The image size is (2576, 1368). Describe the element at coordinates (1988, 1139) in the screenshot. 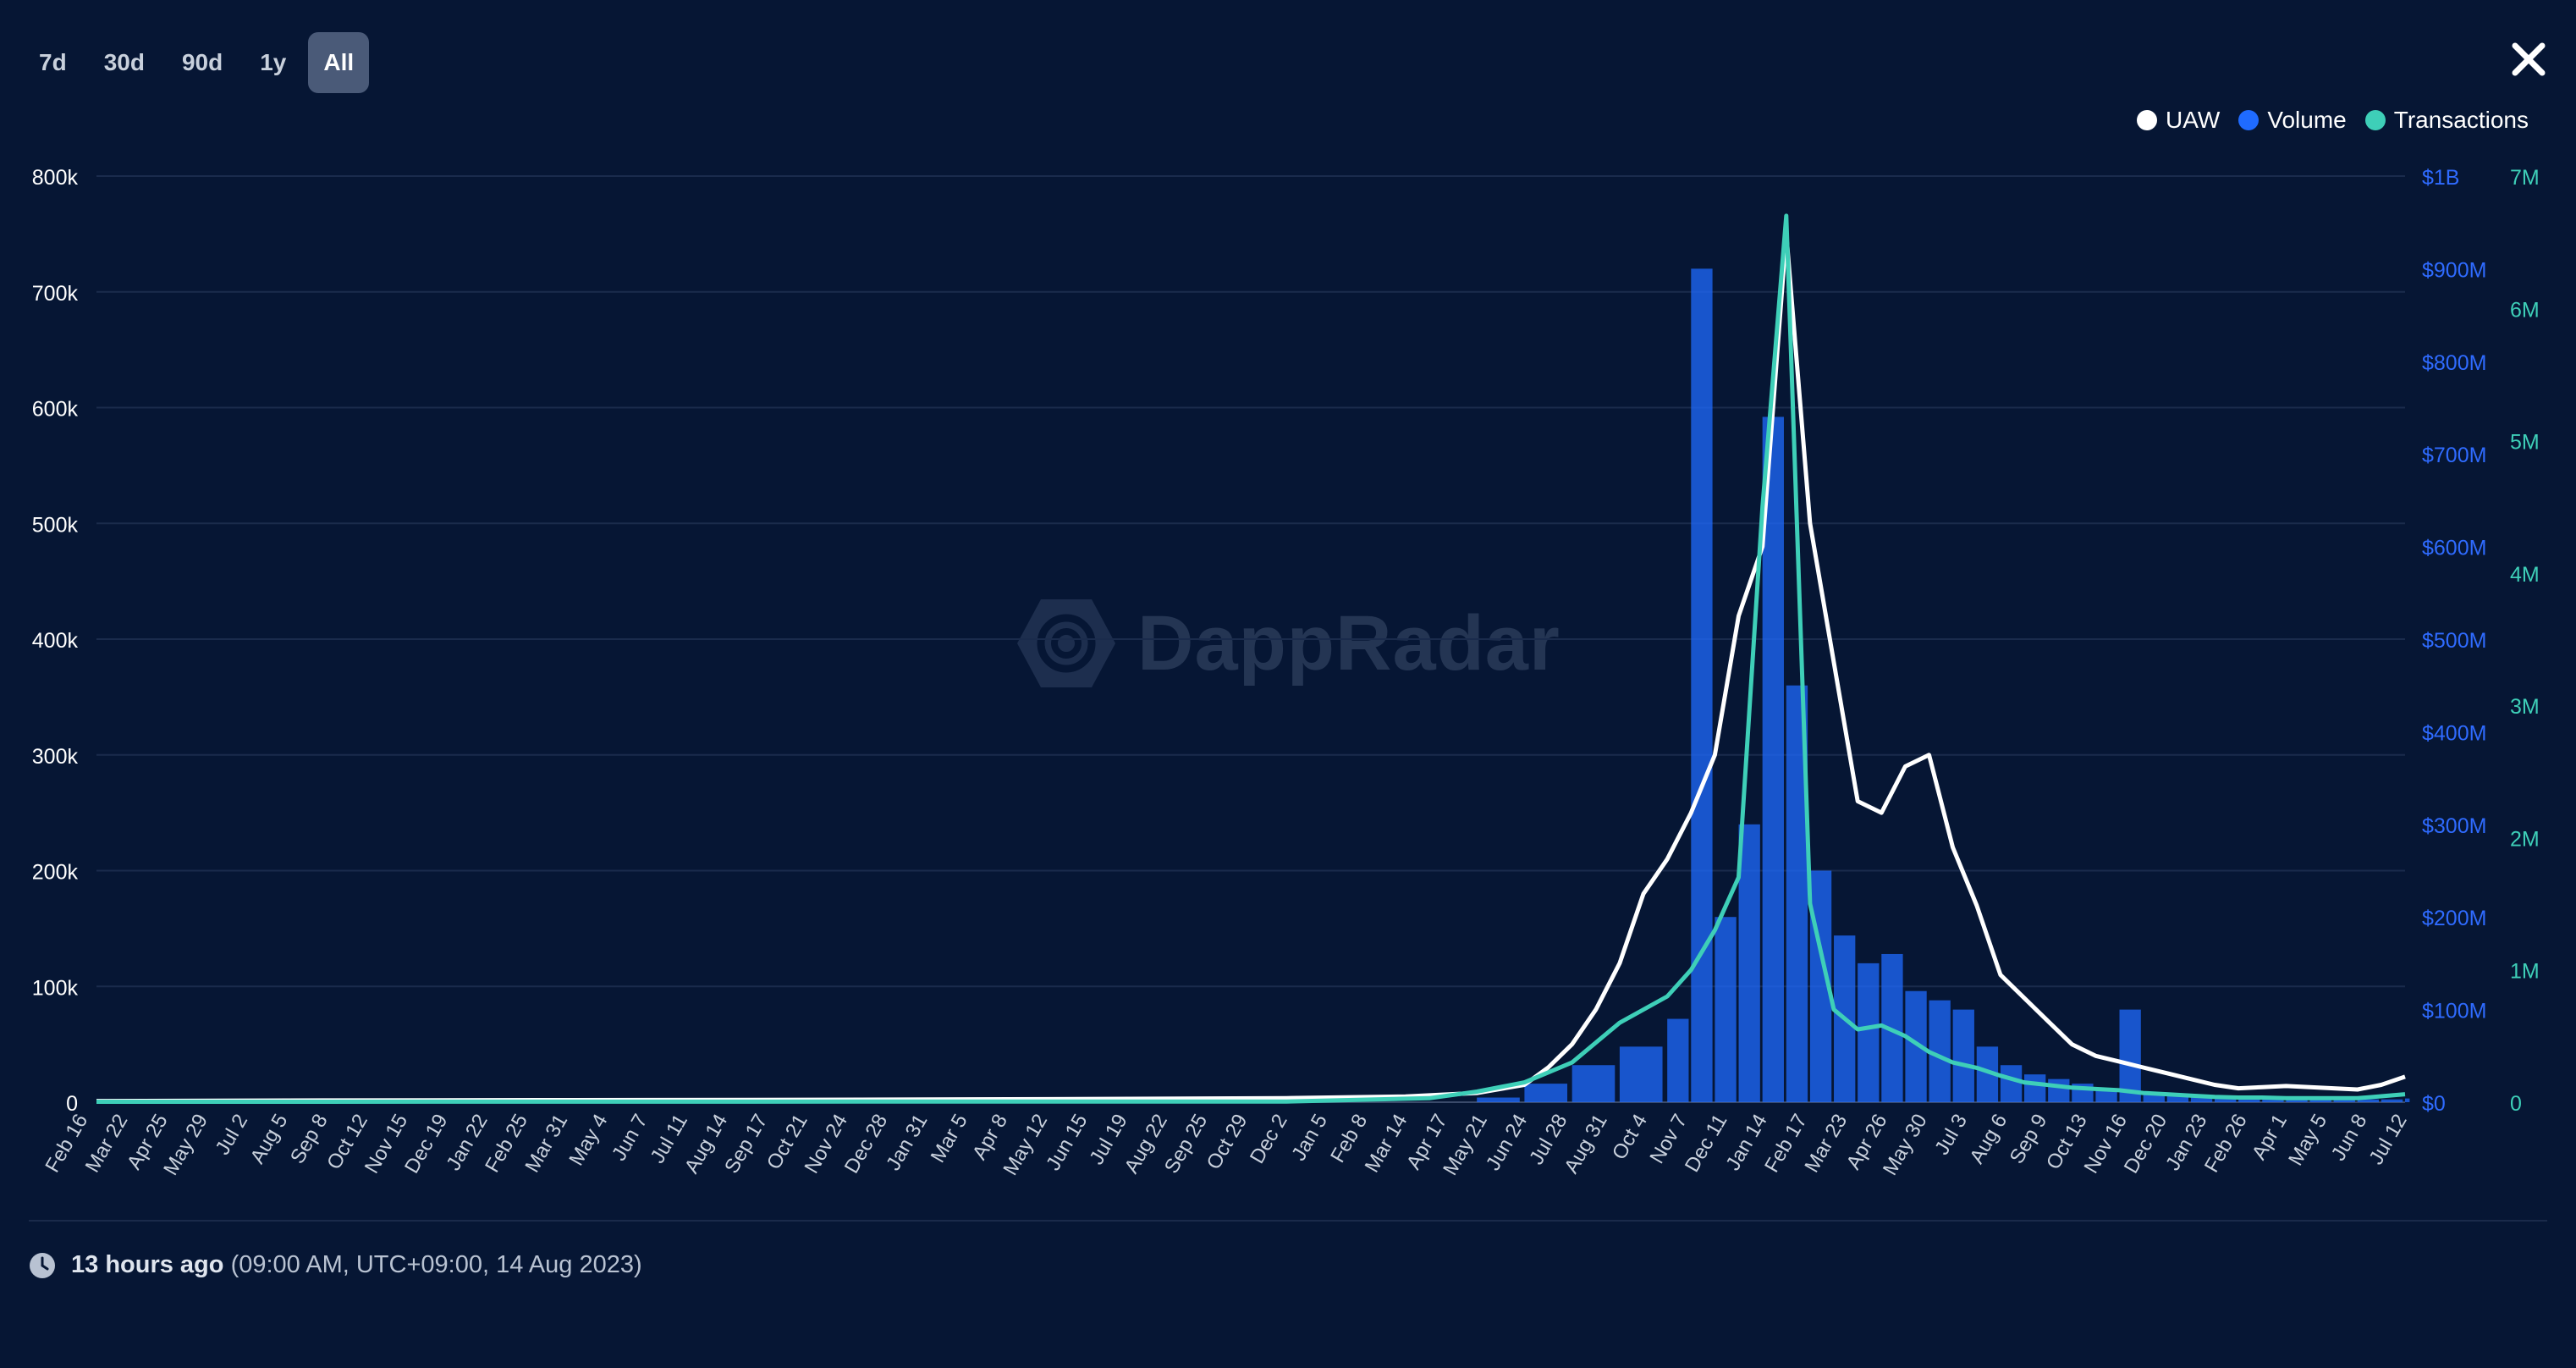

I see `x-tick-label: Aug 6` at that location.